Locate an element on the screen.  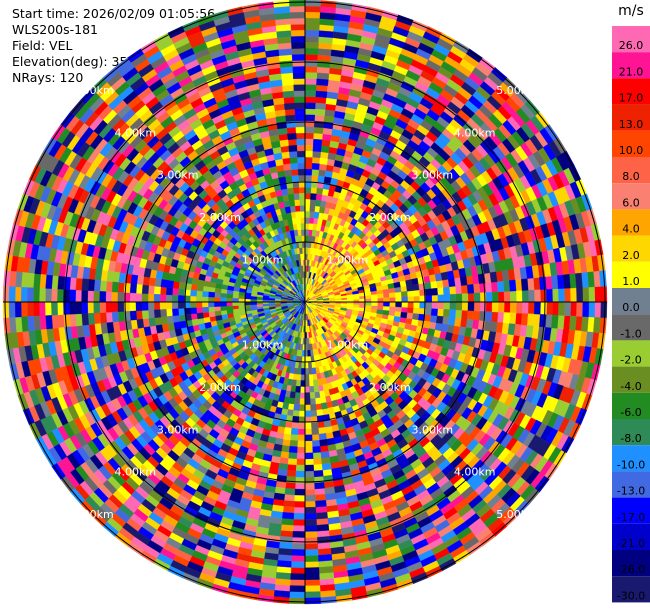
nrays-label: NRays: 120 is located at coordinates (48, 77).